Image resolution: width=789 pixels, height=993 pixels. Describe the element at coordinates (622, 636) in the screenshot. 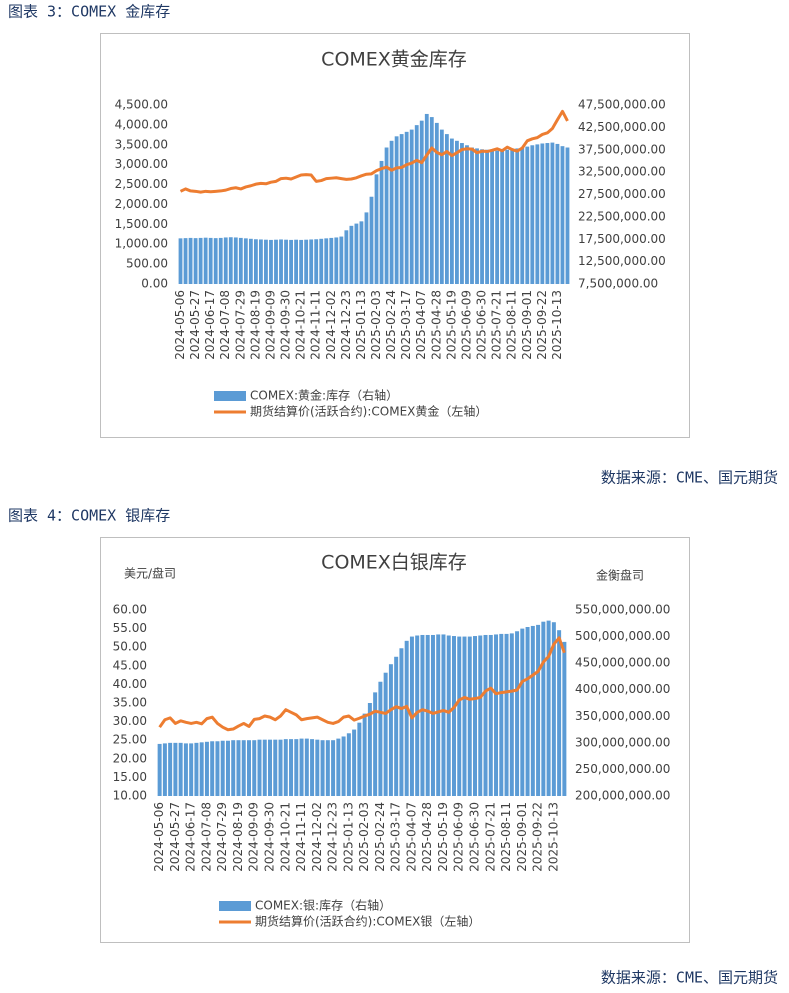

I see `y2-tick-label: 500,000,000.00` at that location.